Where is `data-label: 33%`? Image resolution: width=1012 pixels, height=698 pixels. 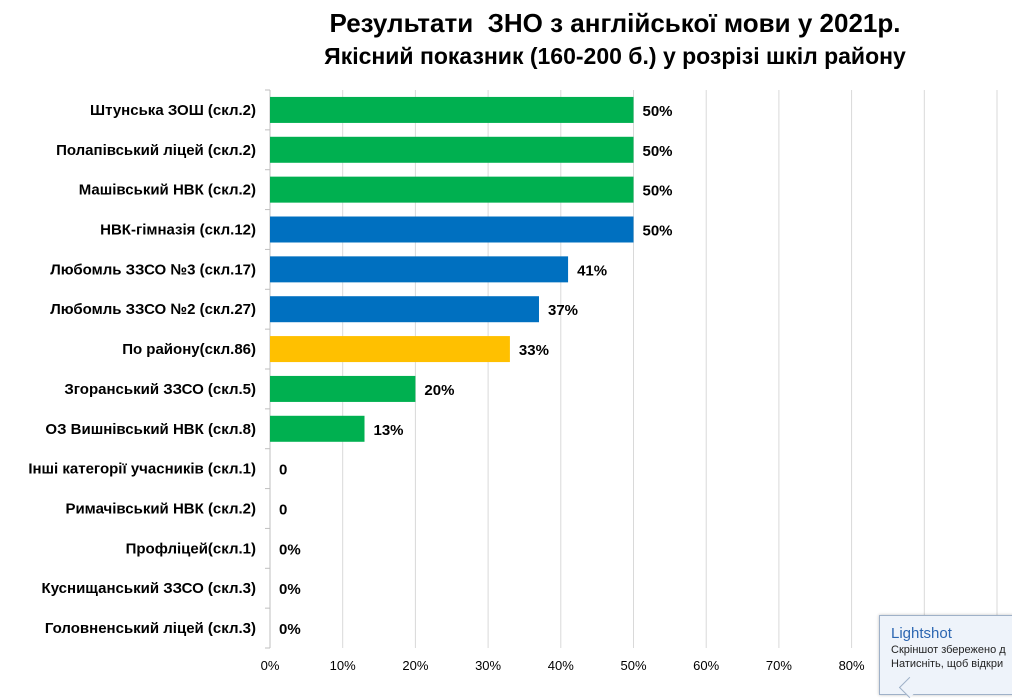
data-label: 33% is located at coordinates (534, 350).